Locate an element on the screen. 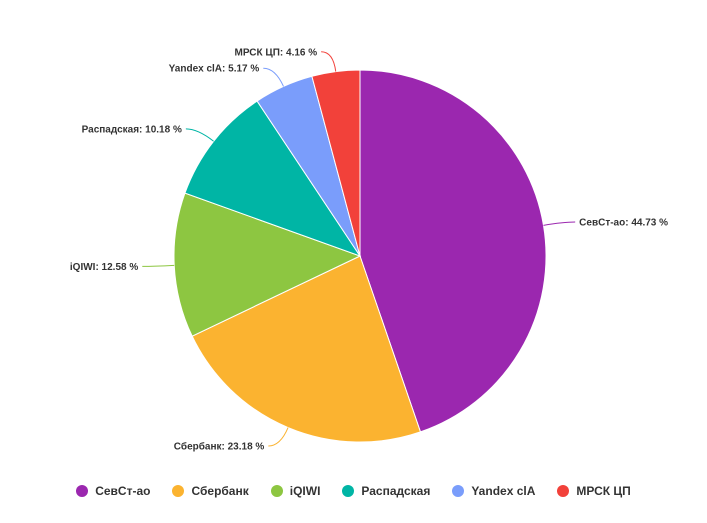 The image size is (707, 523). data-label-mrsk: МРСК ЦП: 4.16 % is located at coordinates (276, 52).